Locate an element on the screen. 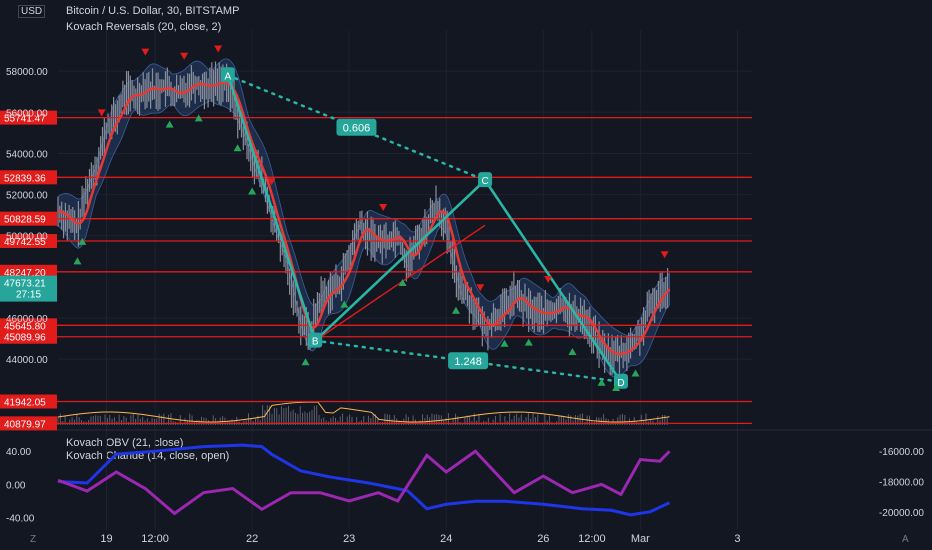 This screenshot has width=932, height=550. pattern-trend-line is located at coordinates (400, 283).